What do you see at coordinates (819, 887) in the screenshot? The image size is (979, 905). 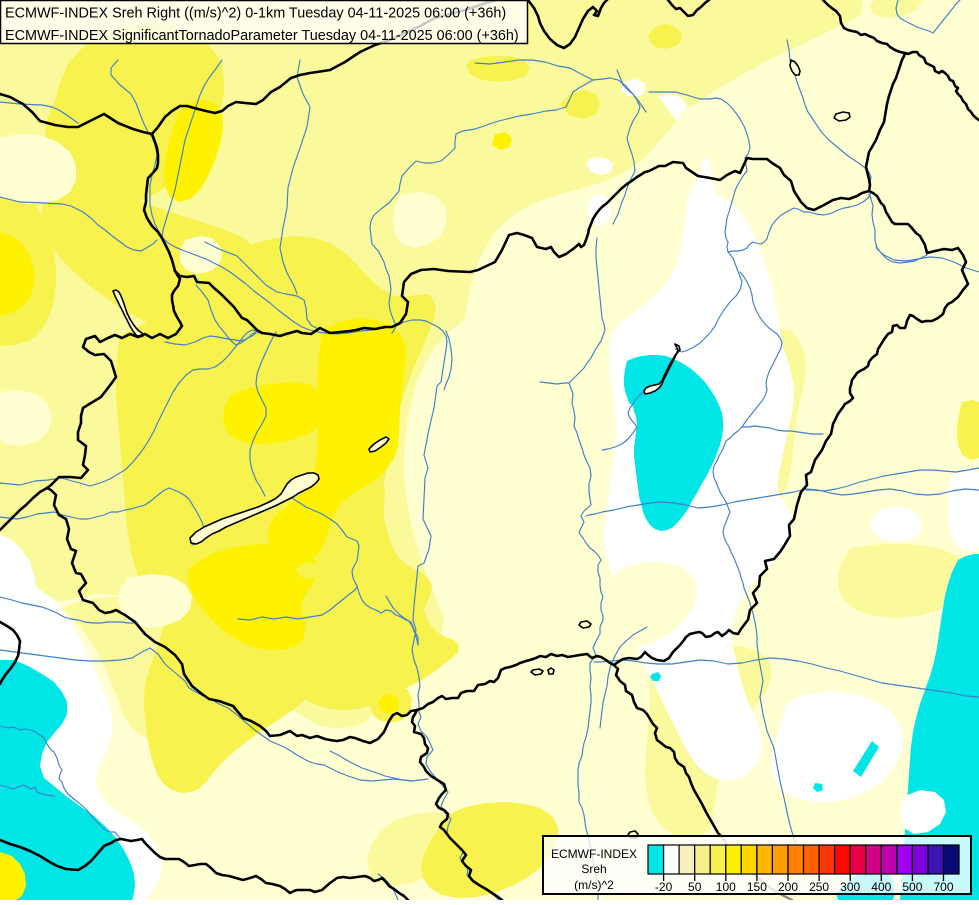 I see `svg-text: 250` at bounding box center [819, 887].